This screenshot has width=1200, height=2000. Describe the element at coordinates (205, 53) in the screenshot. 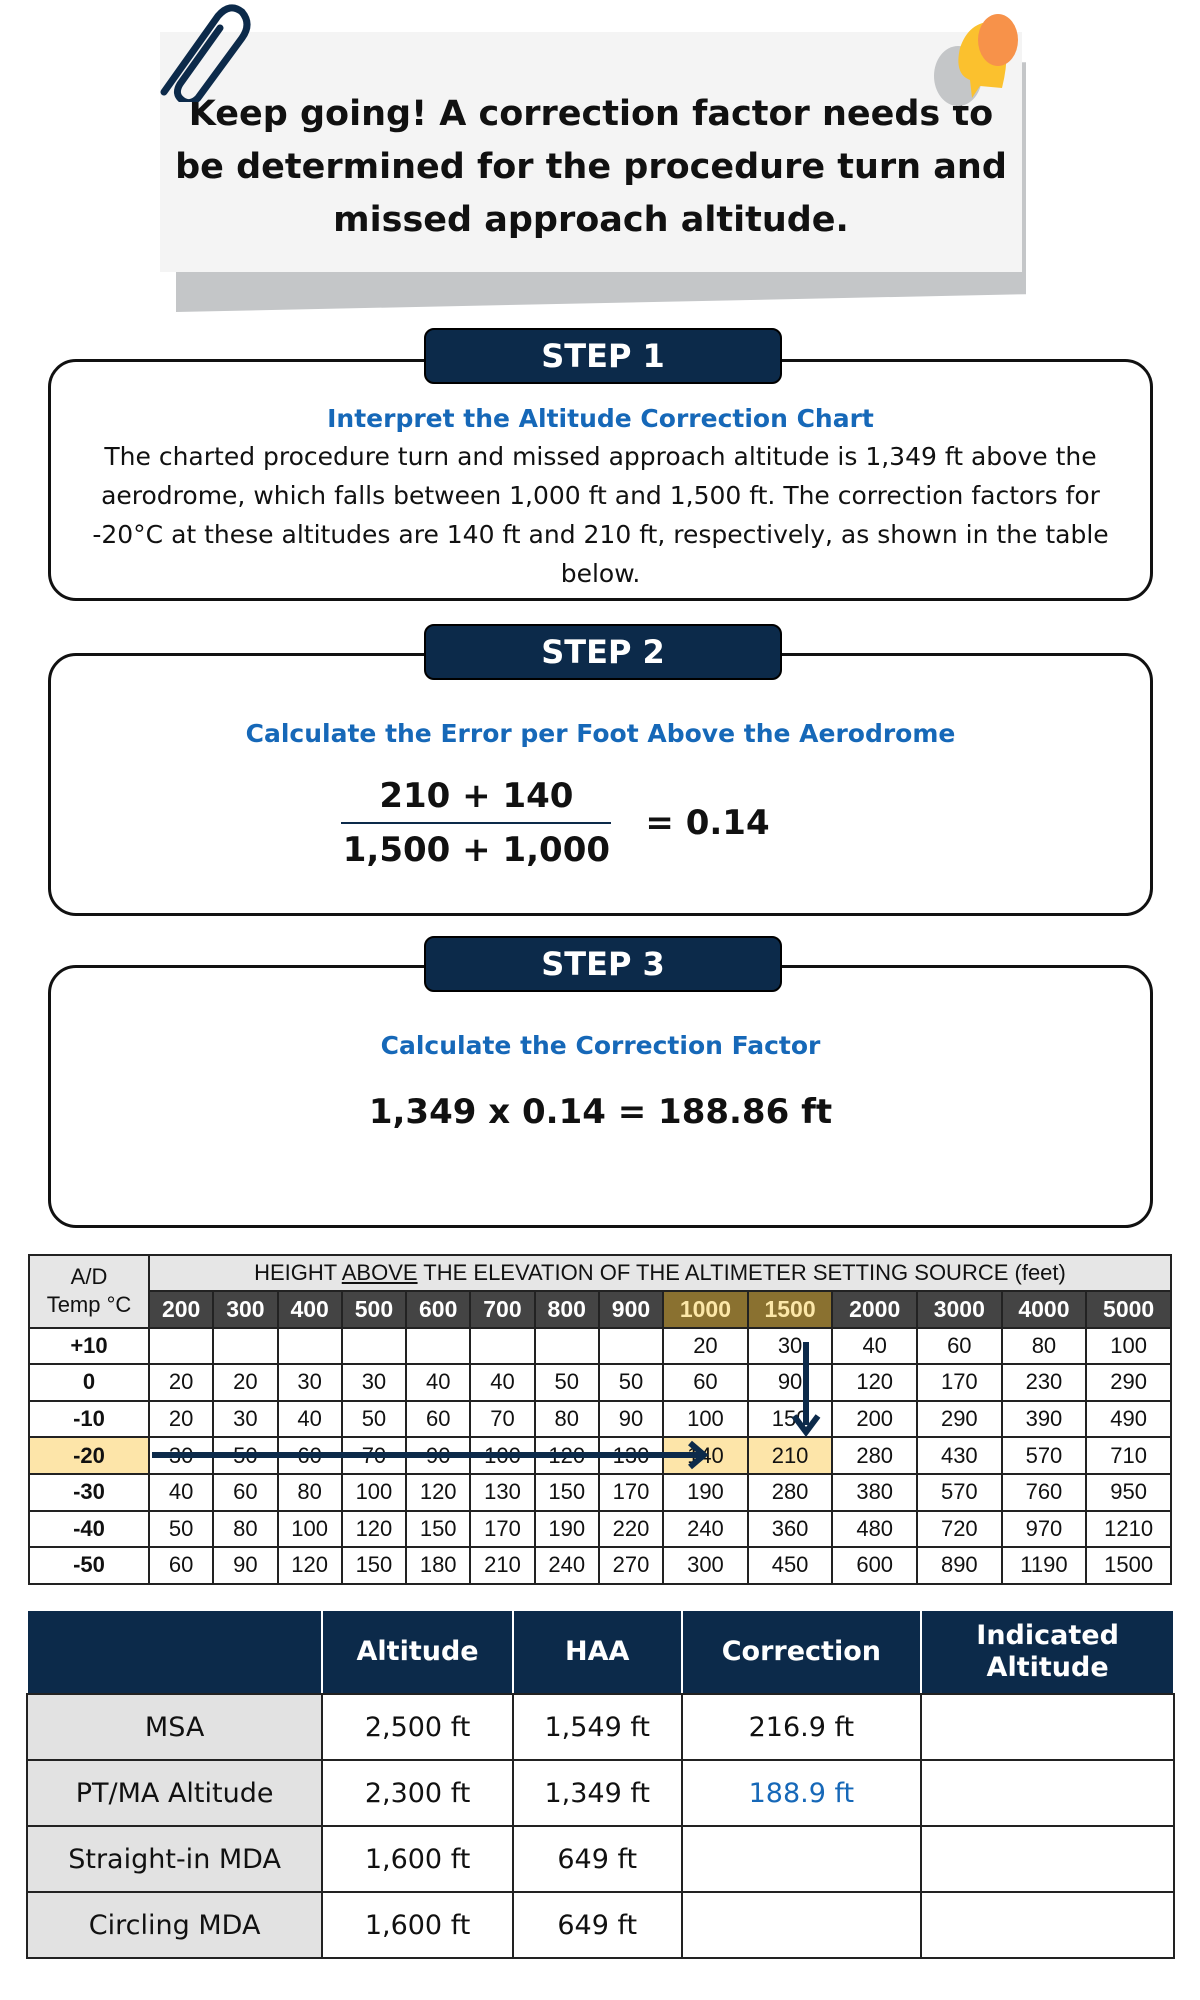

I see `paperclip-icon` at that location.